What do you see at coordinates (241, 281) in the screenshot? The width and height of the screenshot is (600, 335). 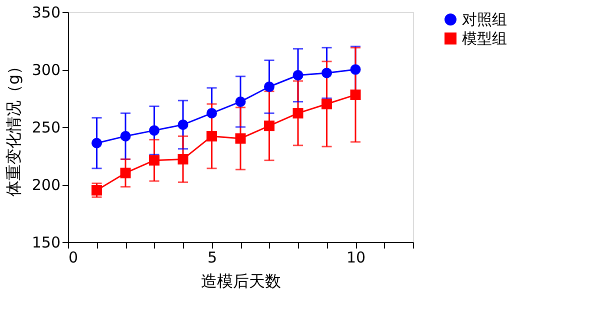 I see `x-axis-title: 造模后天数` at bounding box center [241, 281].